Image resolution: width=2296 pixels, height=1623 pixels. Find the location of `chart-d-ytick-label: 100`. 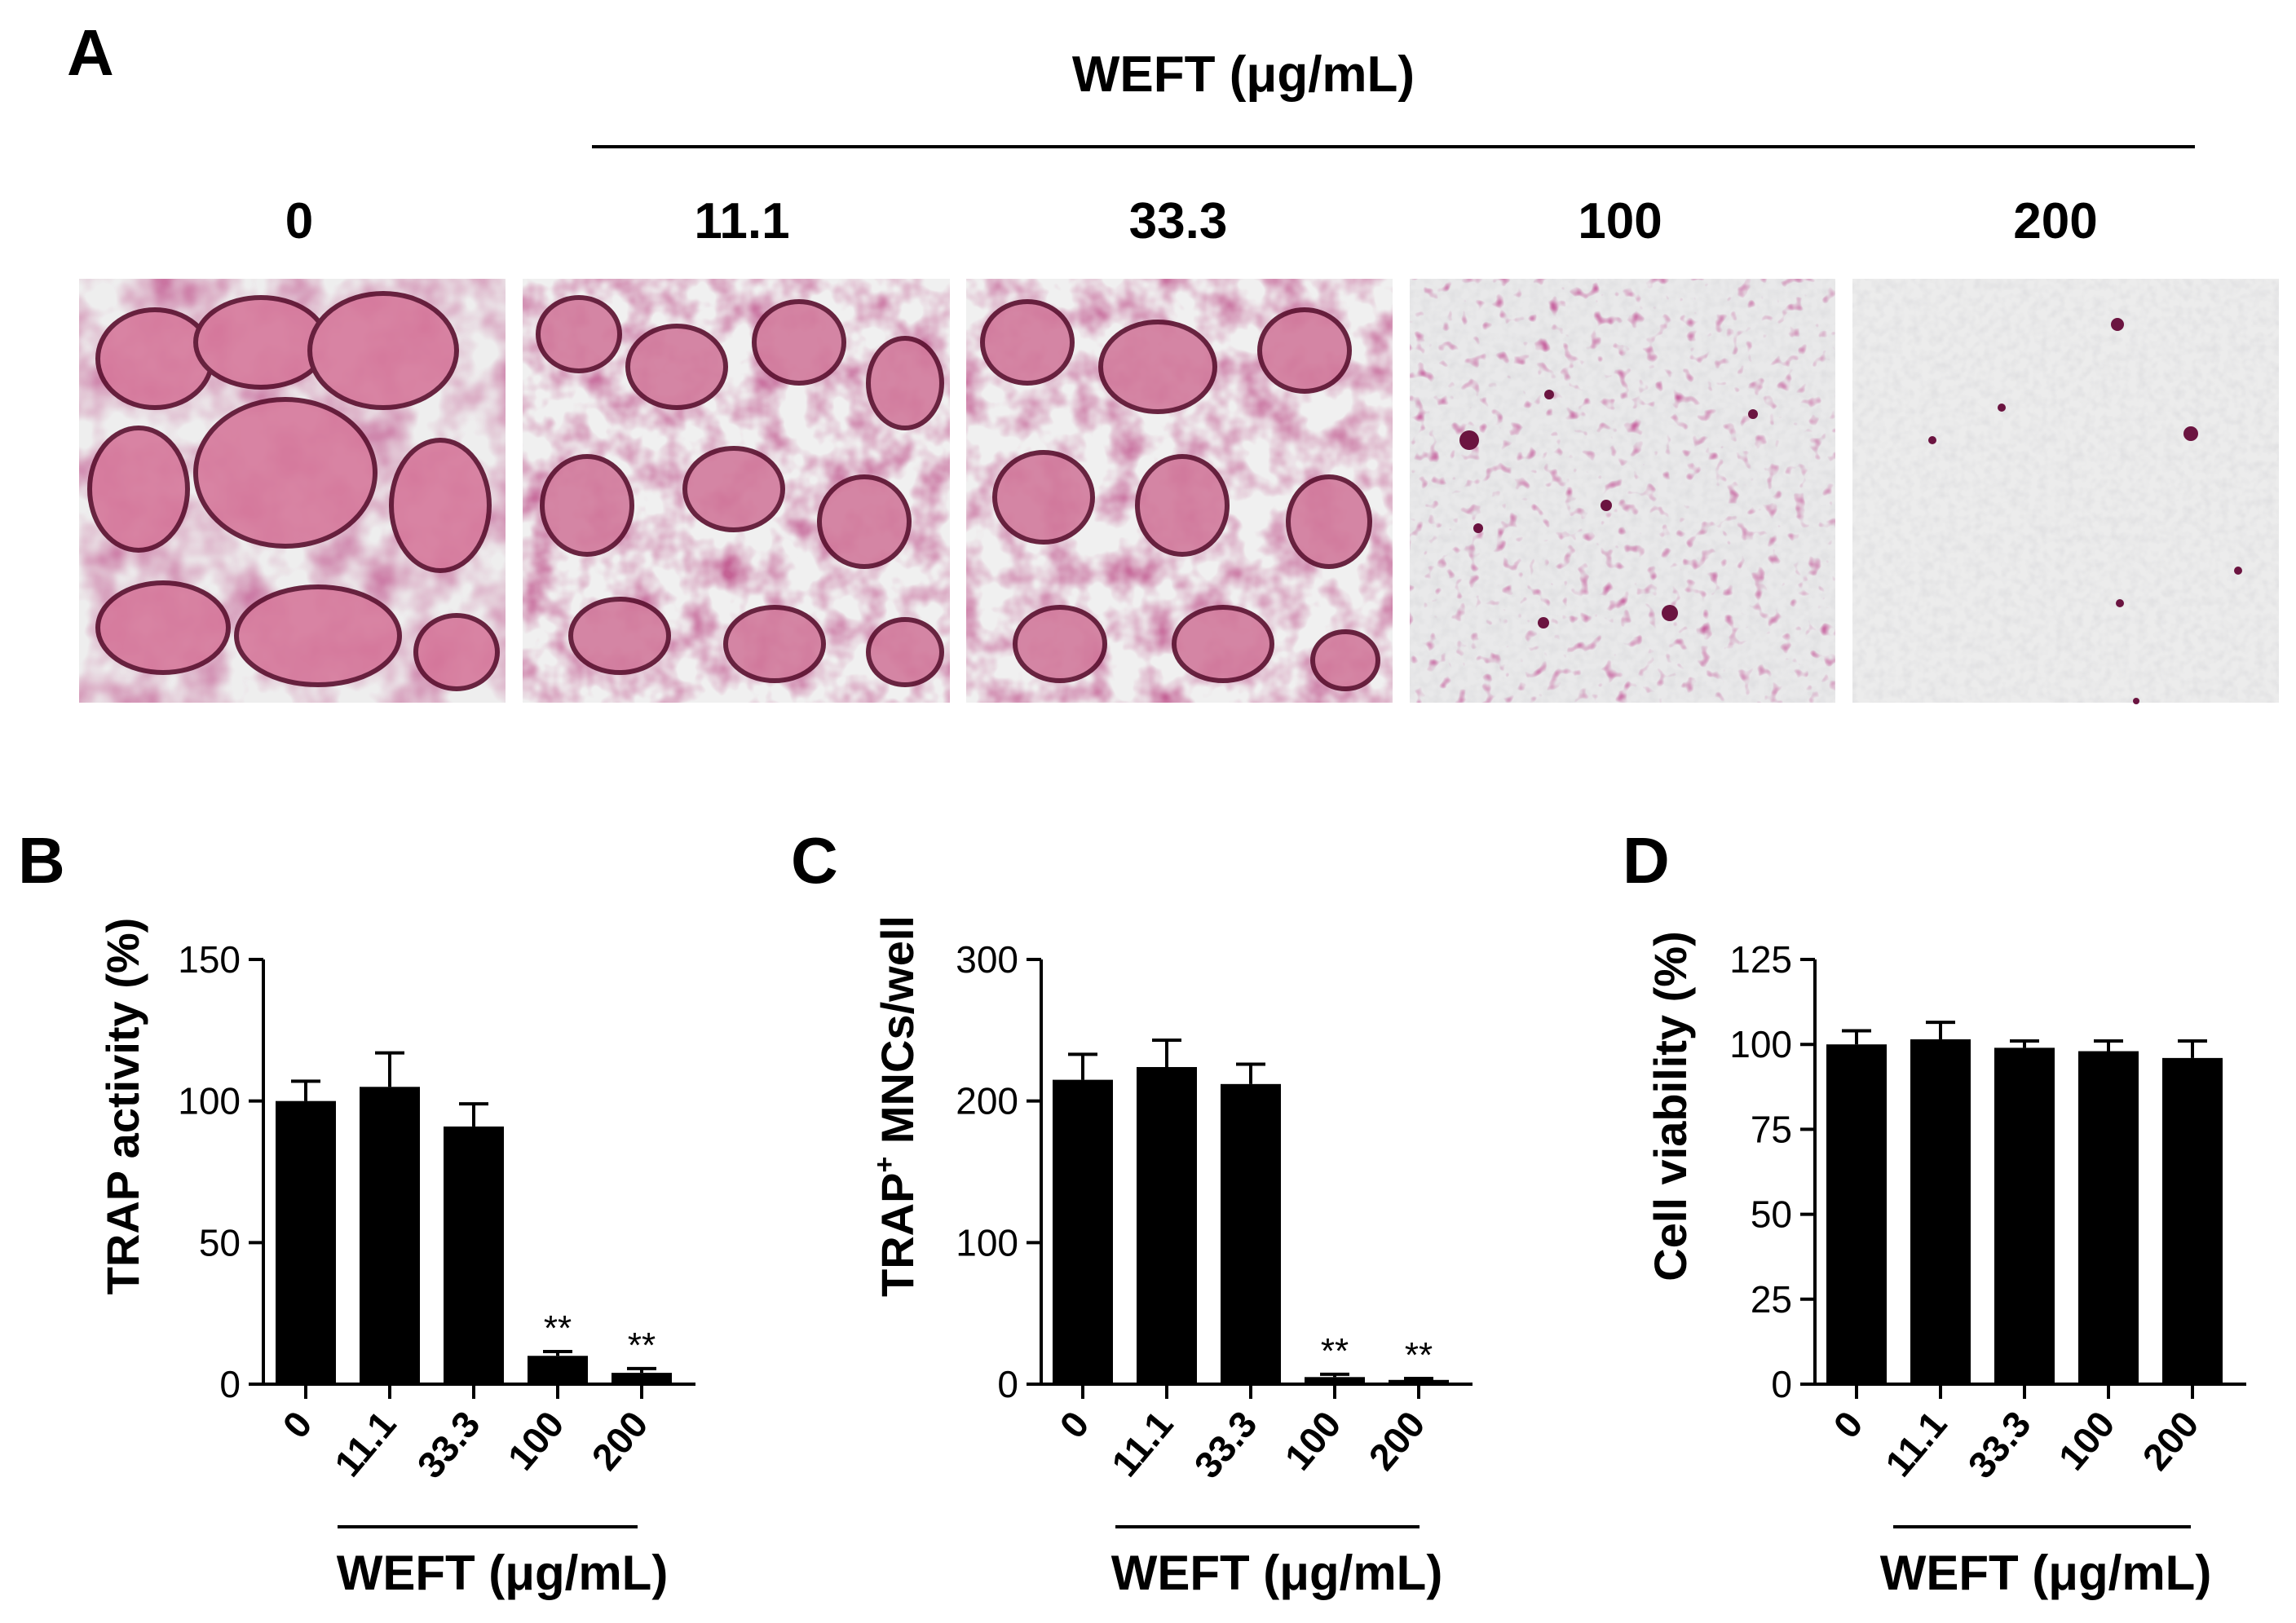

chart-d-ytick-label: 100 is located at coordinates (1760, 1044).